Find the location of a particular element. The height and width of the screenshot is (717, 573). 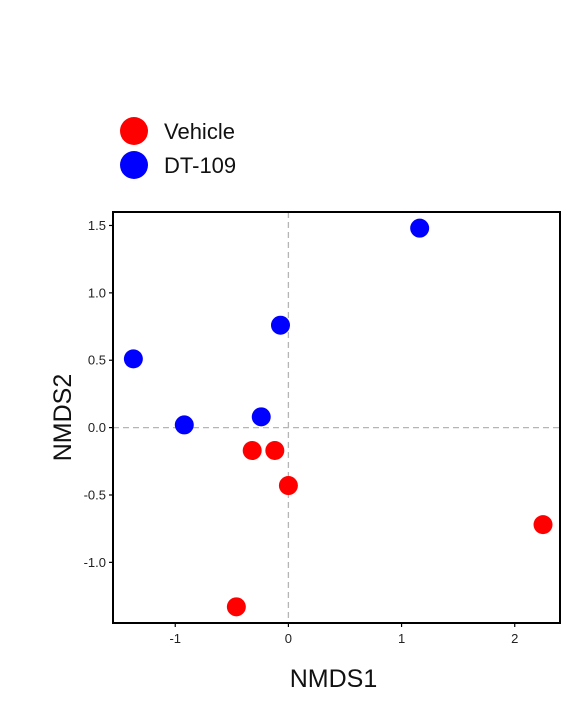

x-tick-label: 0 is located at coordinates (288, 638).